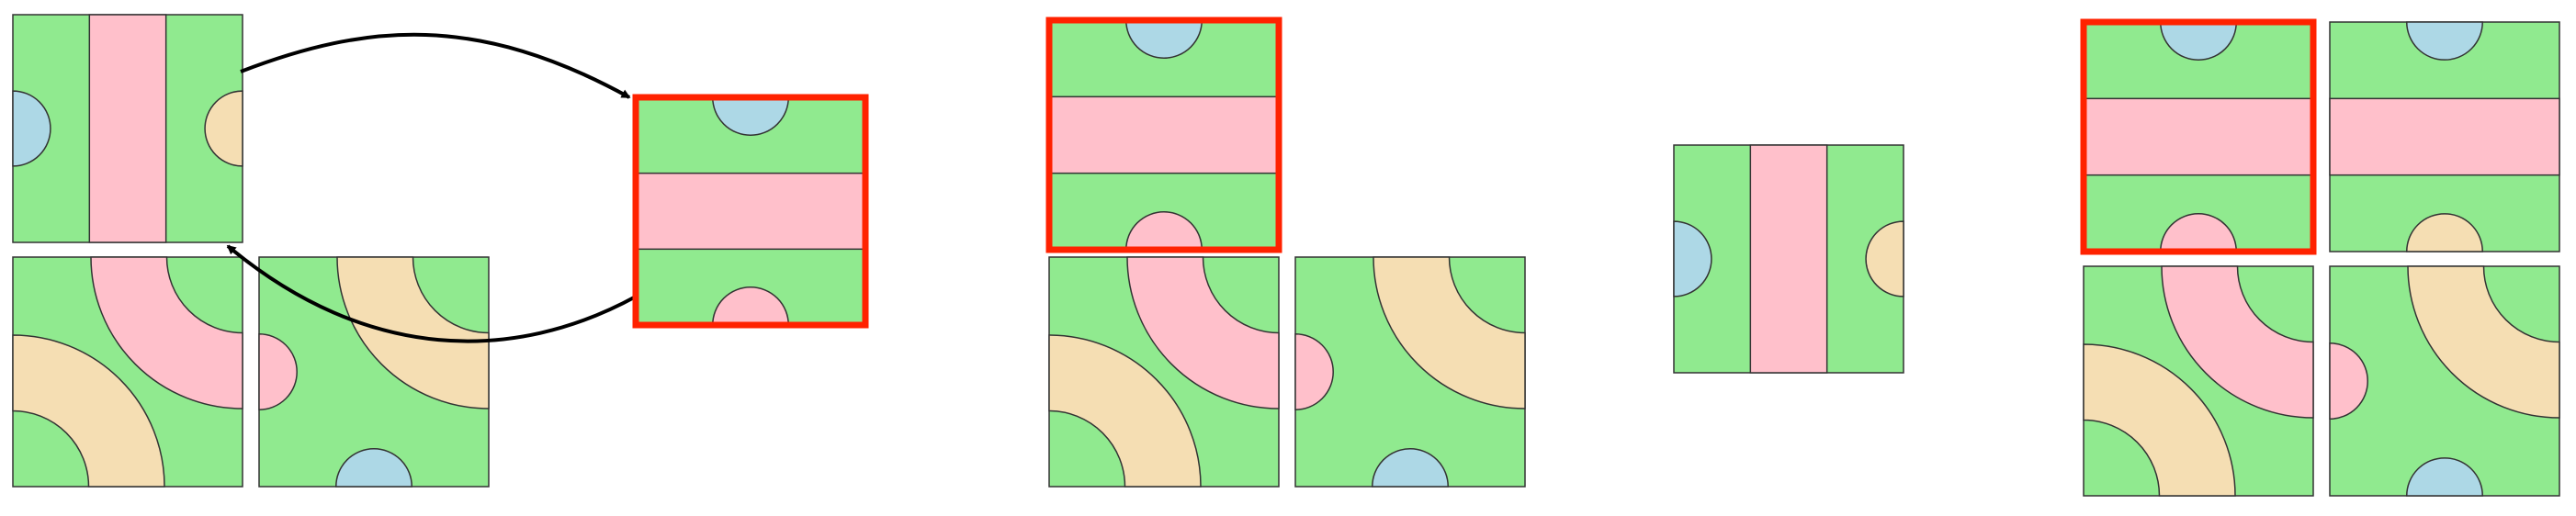 Image resolution: width=2576 pixels, height=516 pixels. What do you see at coordinates (2444, 232) in the screenshot?
I see `tan-half-circle-bottom` at bounding box center [2444, 232].